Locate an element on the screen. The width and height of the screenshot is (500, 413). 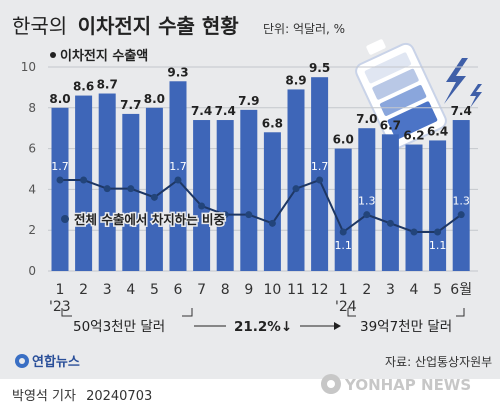
bar-legend-label: 이차전지 수출액 is located at coordinates (104, 56).